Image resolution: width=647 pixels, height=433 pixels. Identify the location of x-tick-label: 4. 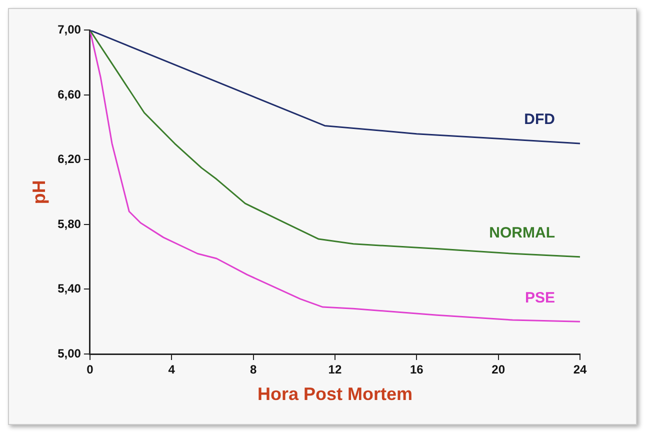
(172, 369).